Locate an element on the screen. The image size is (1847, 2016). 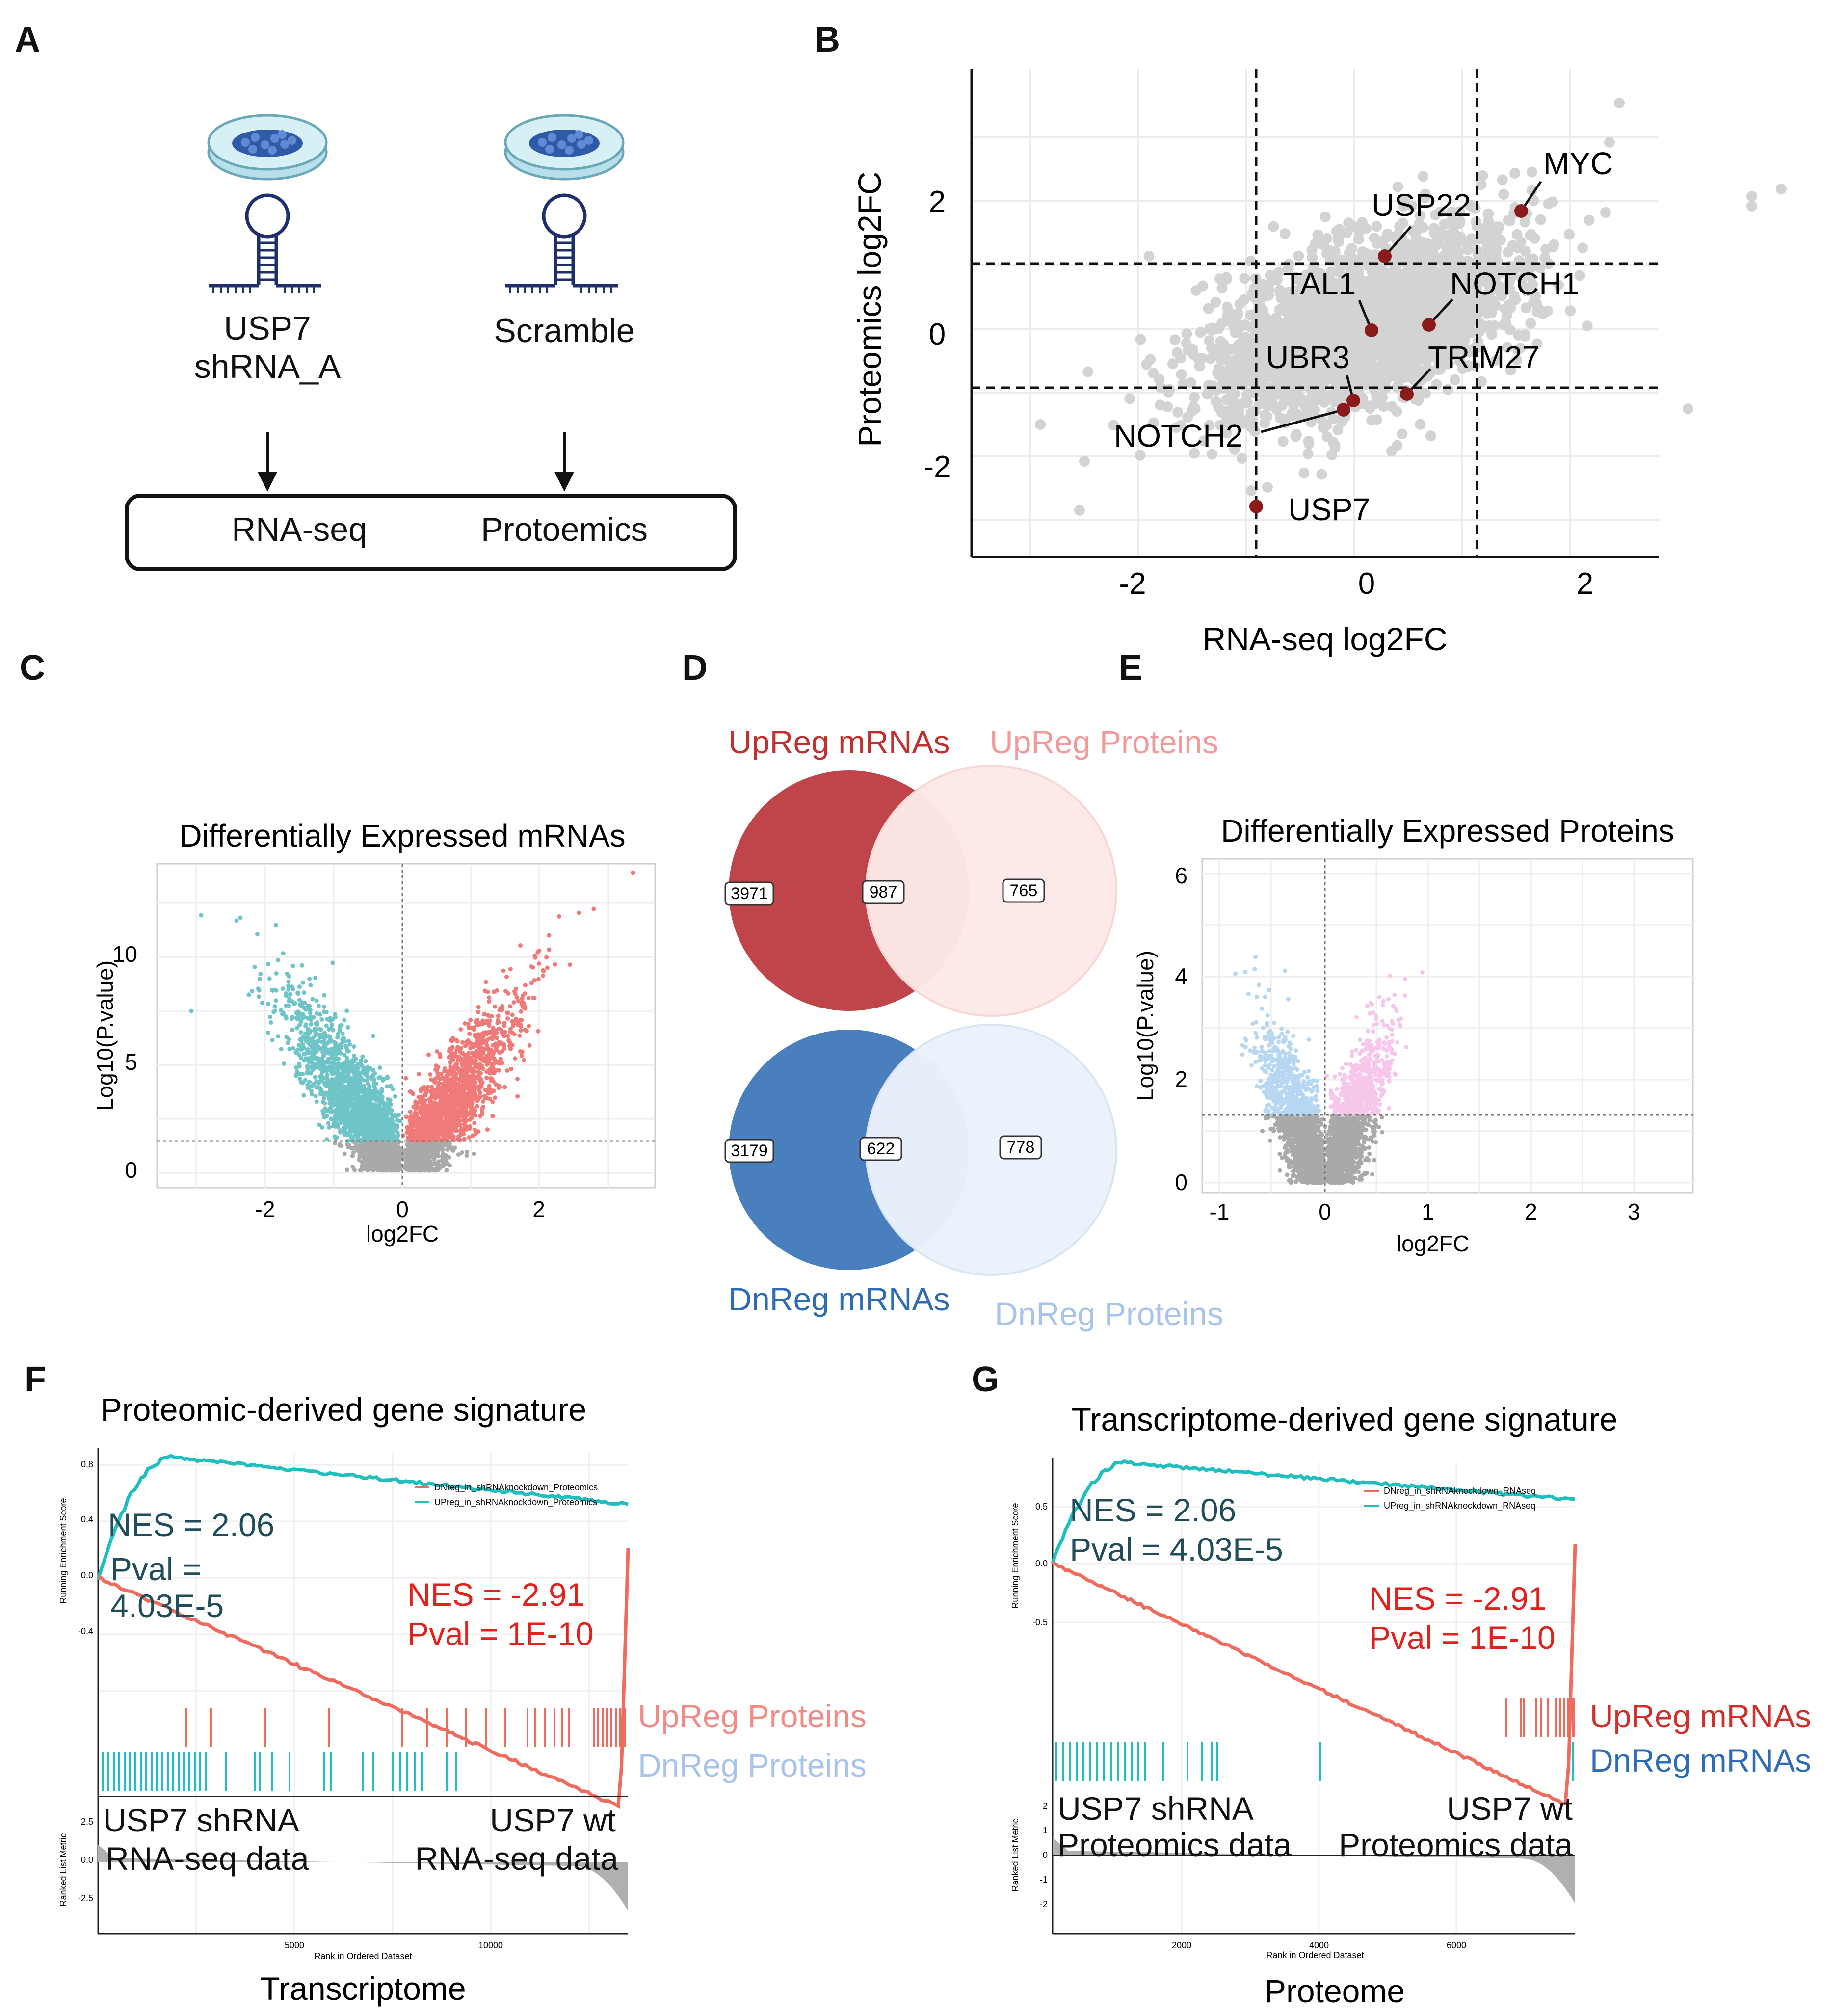
x-tick-0: 0 is located at coordinates (1366, 584).